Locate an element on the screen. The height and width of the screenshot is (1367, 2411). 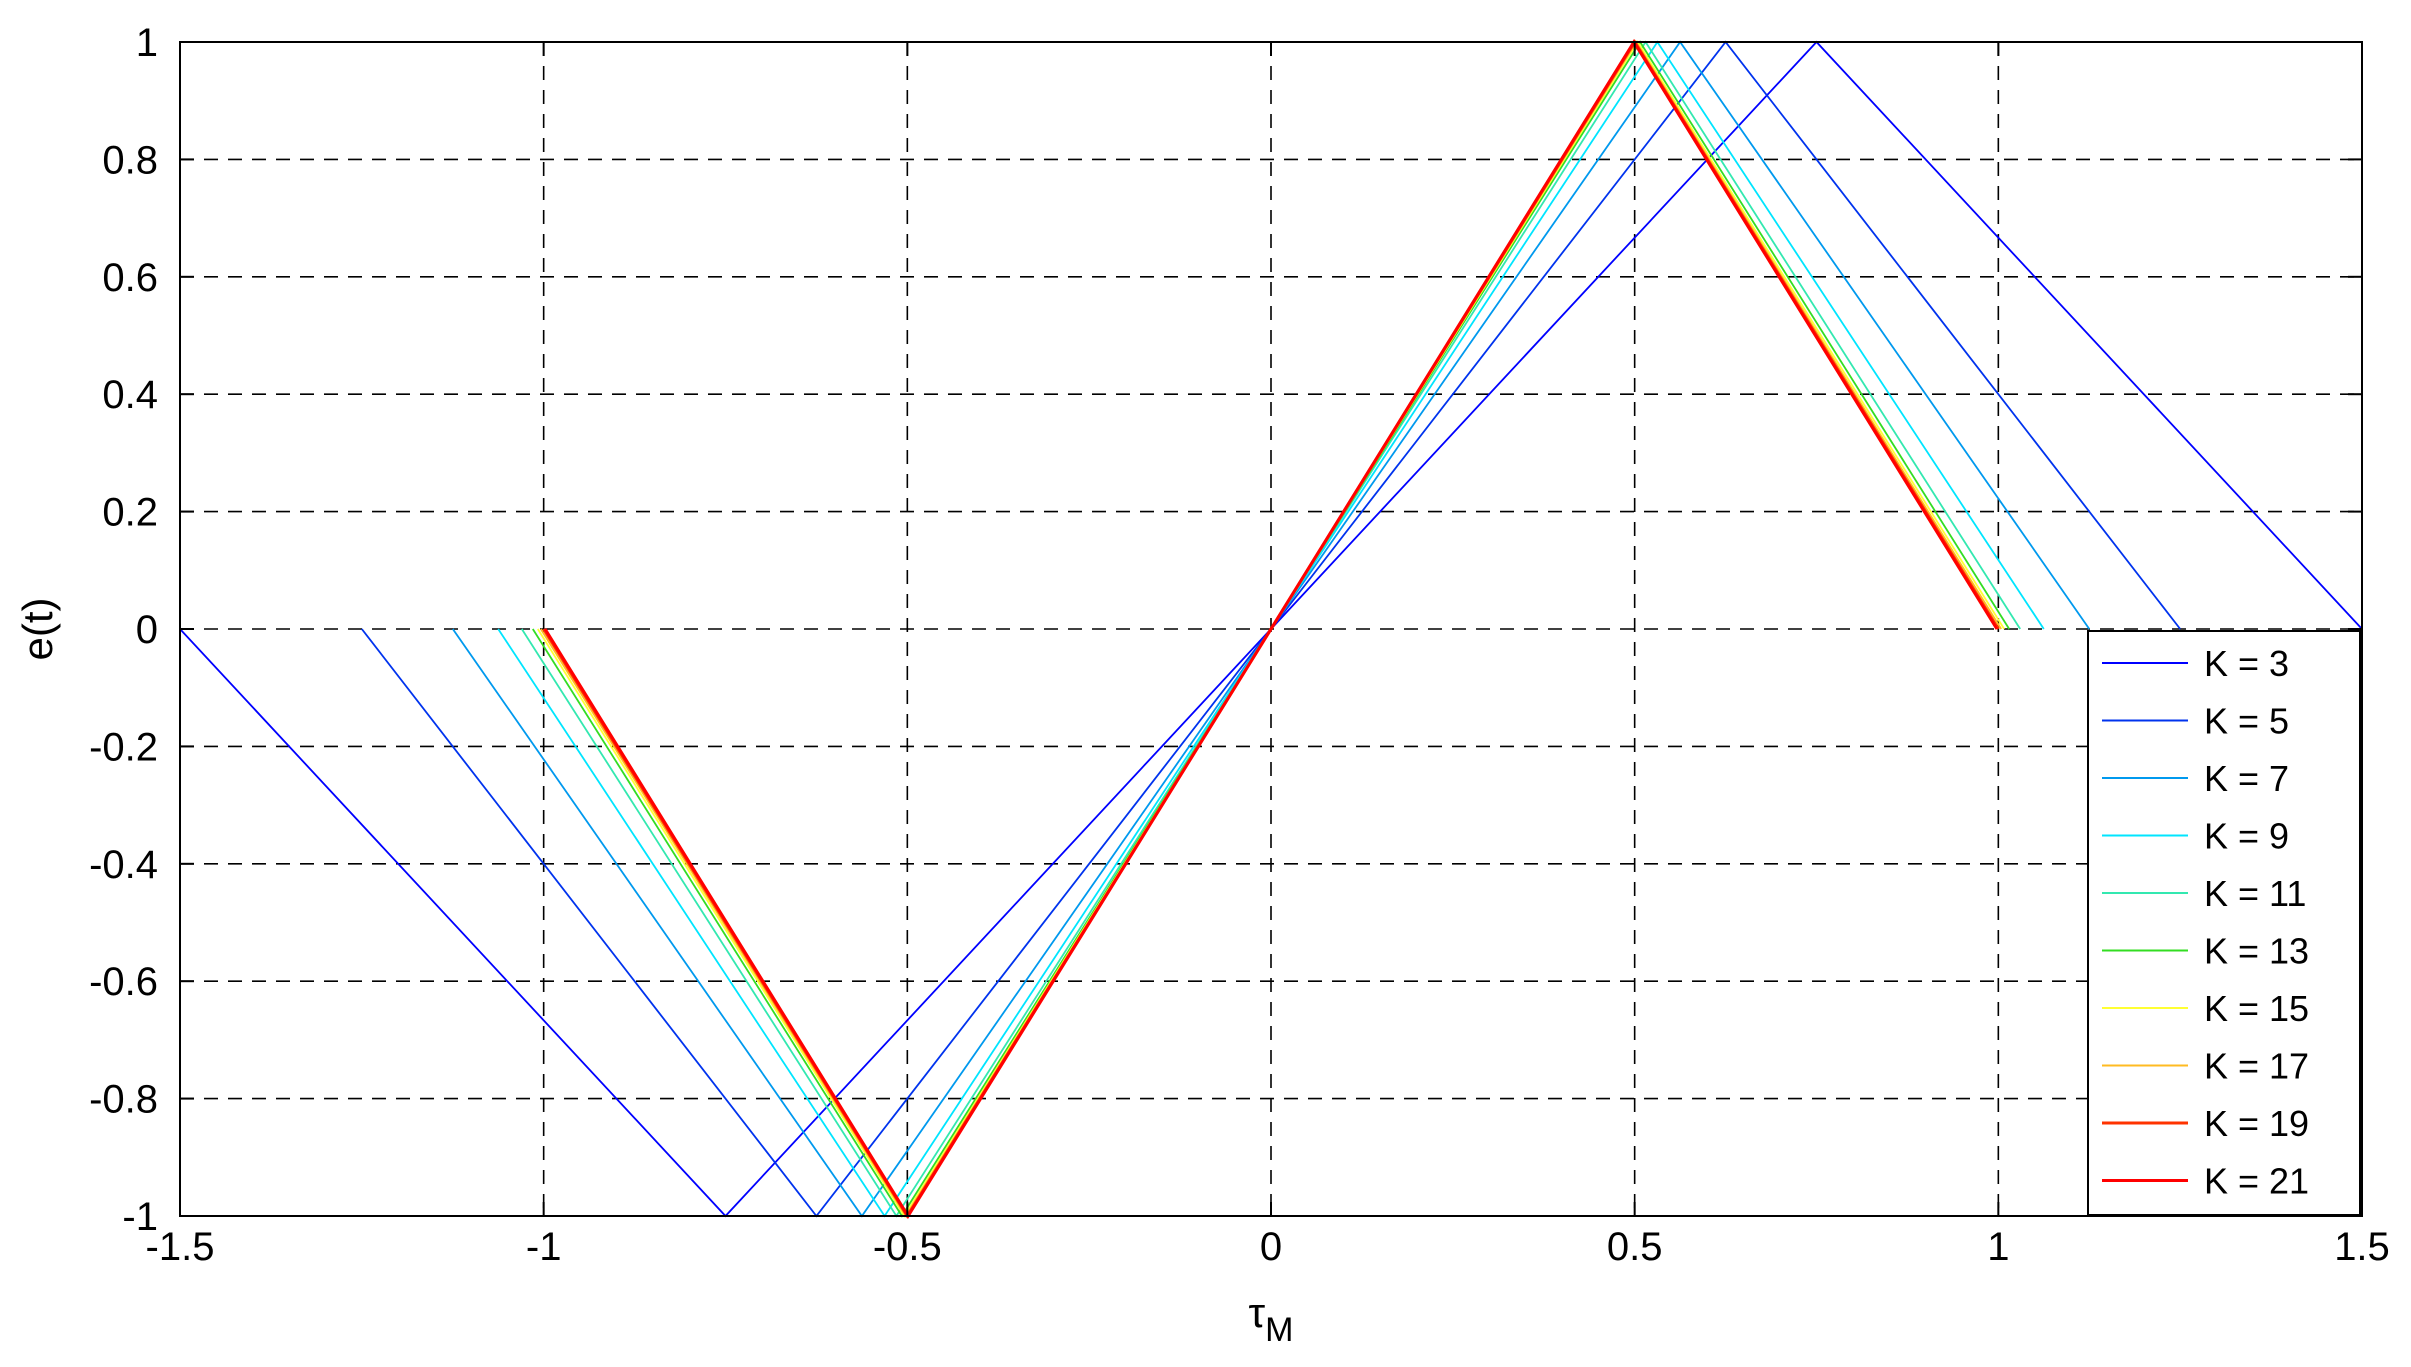
y-tick-label: -0.2 is located at coordinates (123, 747).